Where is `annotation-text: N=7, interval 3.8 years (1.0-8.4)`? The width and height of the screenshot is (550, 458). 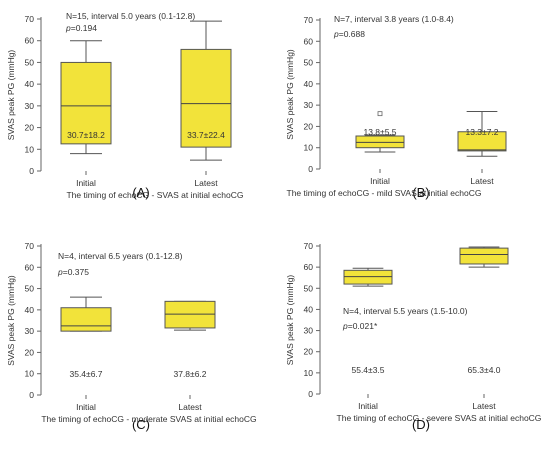 annotation-text: N=7, interval 3.8 years (1.0-8.4) is located at coordinates (394, 19).